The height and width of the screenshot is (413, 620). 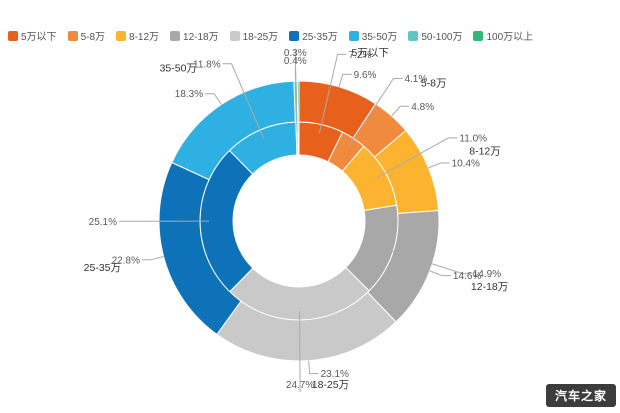 I want to click on category-label-5万以下: 5万以下, so click(x=370, y=53).